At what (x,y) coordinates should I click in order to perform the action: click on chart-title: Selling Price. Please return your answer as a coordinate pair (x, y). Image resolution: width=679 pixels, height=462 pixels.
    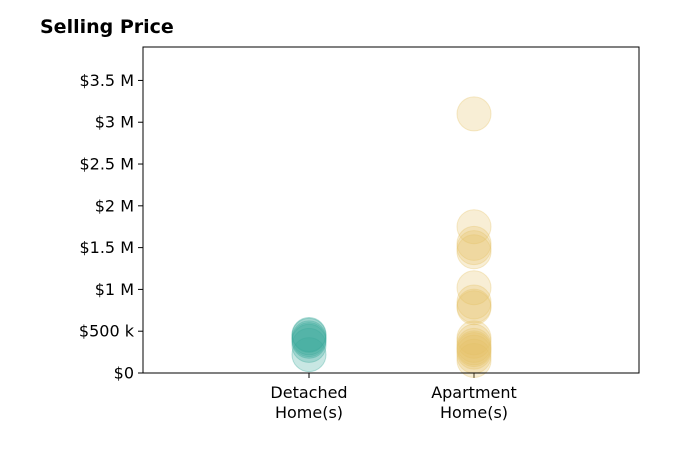
    Looking at the image, I should click on (107, 27).